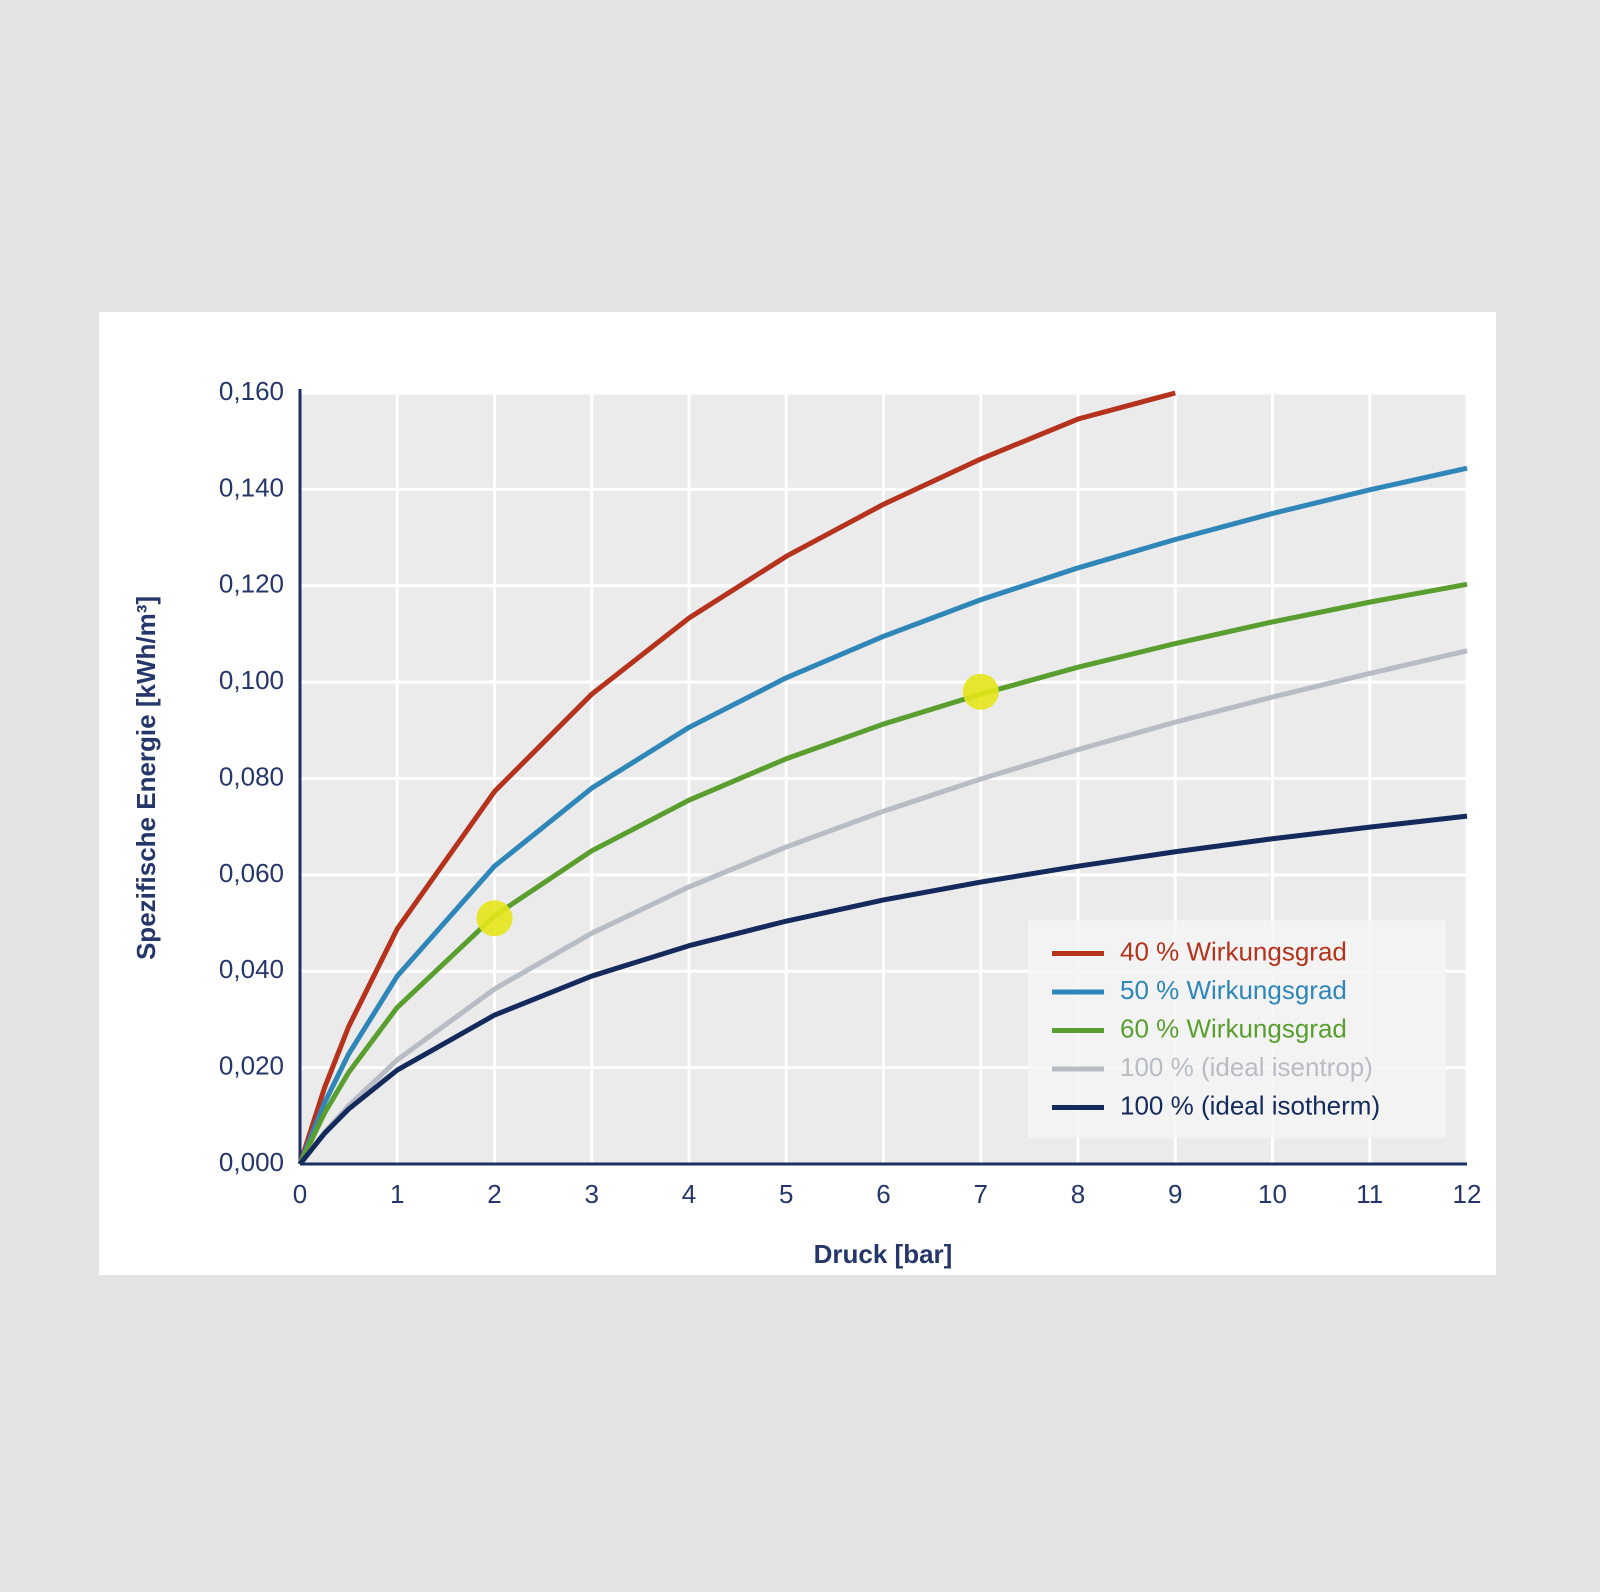 Image resolution: width=1600 pixels, height=1592 pixels. What do you see at coordinates (300, 1194) in the screenshot?
I see `x-tick-label: 0` at bounding box center [300, 1194].